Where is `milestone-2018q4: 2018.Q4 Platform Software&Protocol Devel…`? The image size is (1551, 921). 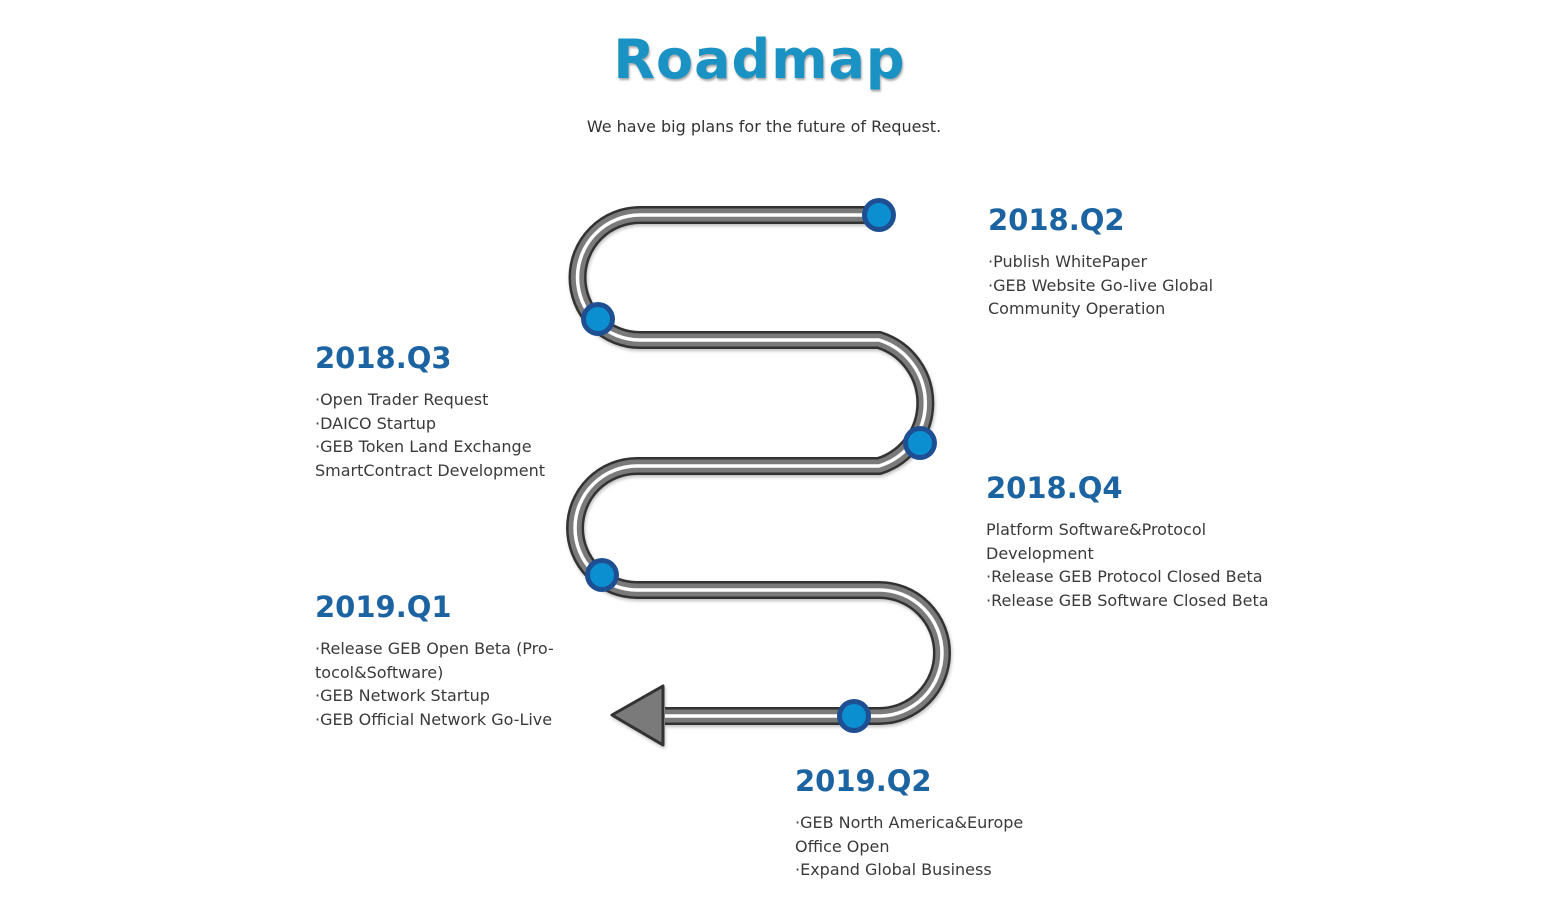
milestone-2018q4: 2018.Q4 Platform Software&Protocol Devel… is located at coordinates (1136, 541).